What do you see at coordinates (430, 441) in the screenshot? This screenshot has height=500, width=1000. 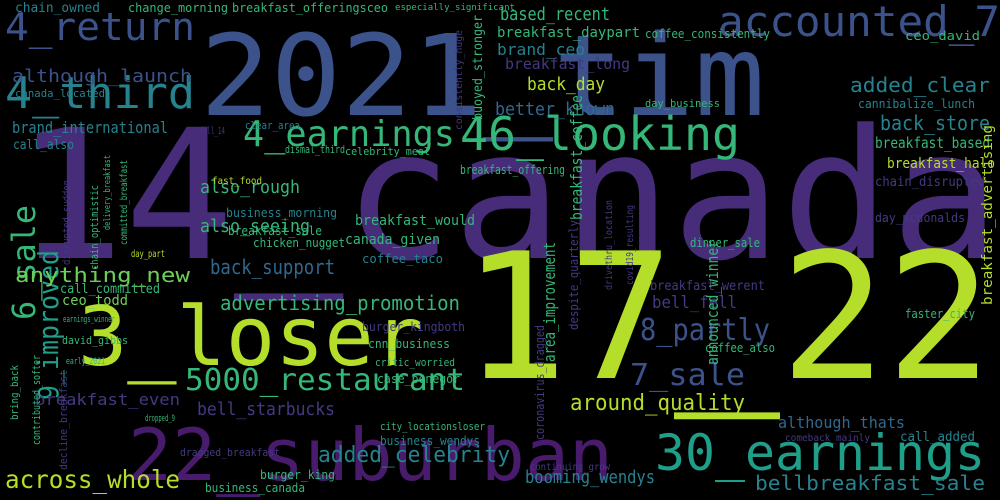 I see `cloud-word: business_wendys` at bounding box center [430, 441].